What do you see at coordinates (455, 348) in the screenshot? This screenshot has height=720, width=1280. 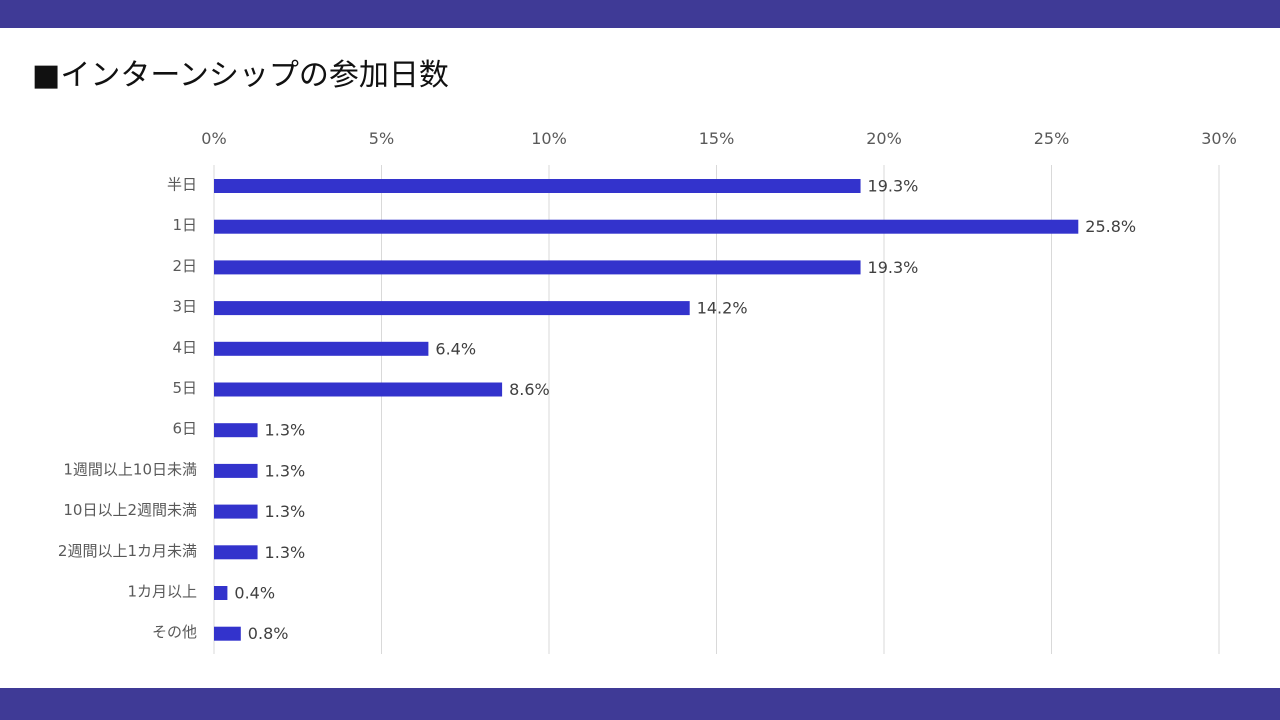 I see `data-label: 6.4%` at bounding box center [455, 348].